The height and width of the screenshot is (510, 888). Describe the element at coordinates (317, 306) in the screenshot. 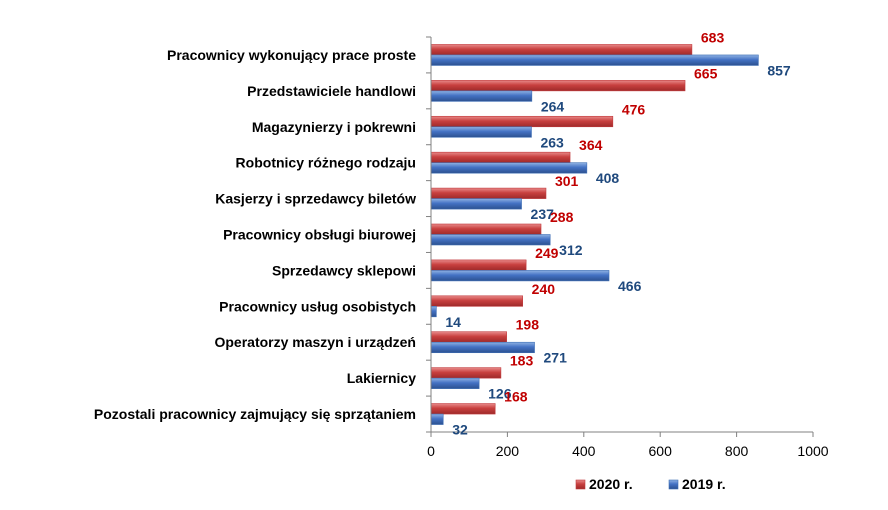

I see `category-label: Pracownicy usług osobistych` at that location.